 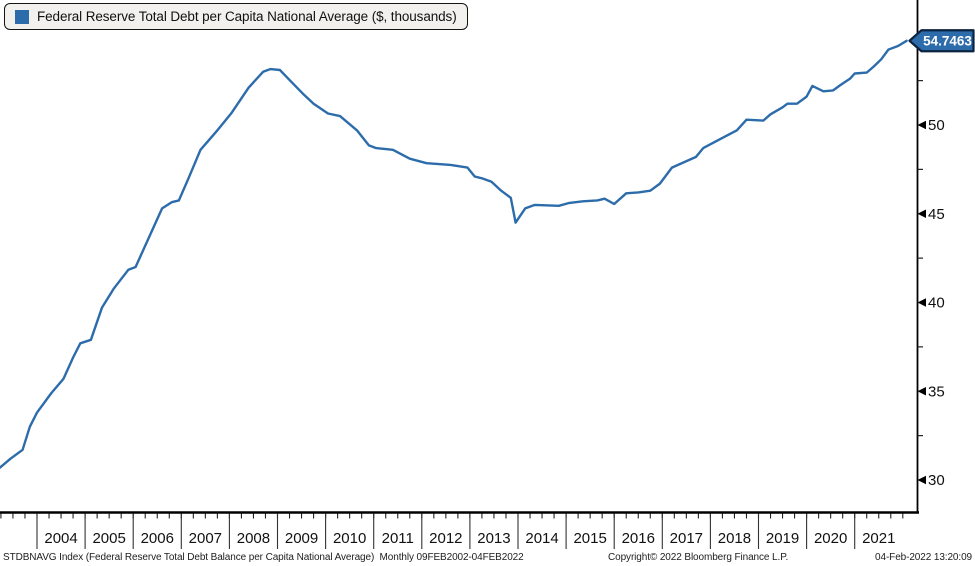 What do you see at coordinates (923, 557) in the screenshot?
I see `footer-datetime: 04-Feb-2022 13:20:09` at bounding box center [923, 557].